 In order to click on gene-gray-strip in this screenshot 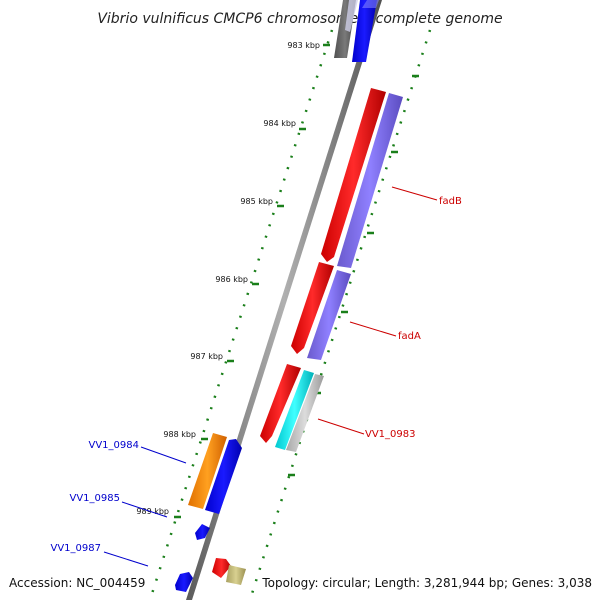, I will do `click(305, 413)`.